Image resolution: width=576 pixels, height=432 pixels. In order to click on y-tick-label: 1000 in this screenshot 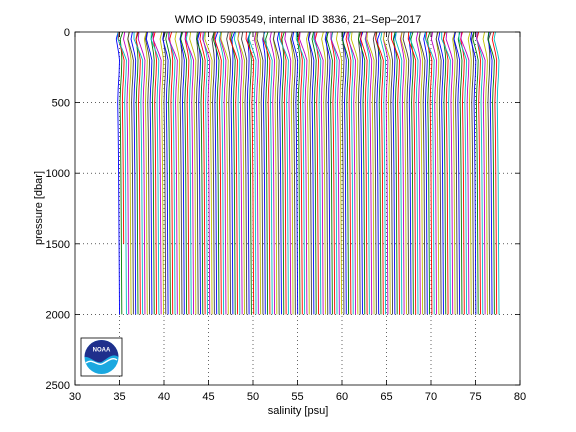, I will do `click(58, 174)`.